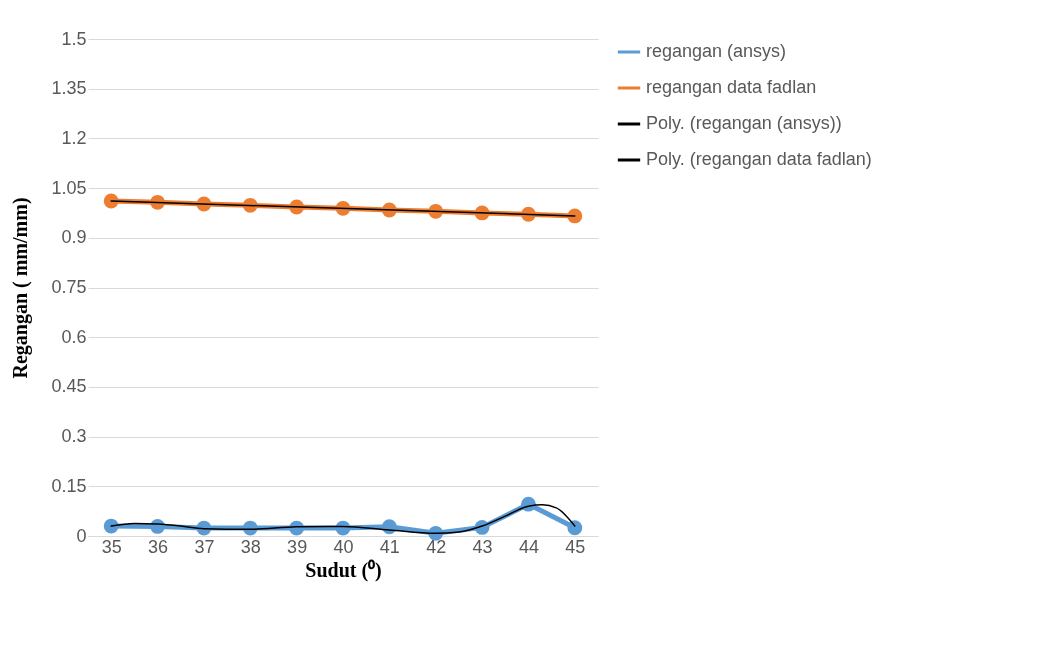  What do you see at coordinates (716, 51) in the screenshot?
I see `legend-label: regangan (ansys)` at bounding box center [716, 51].